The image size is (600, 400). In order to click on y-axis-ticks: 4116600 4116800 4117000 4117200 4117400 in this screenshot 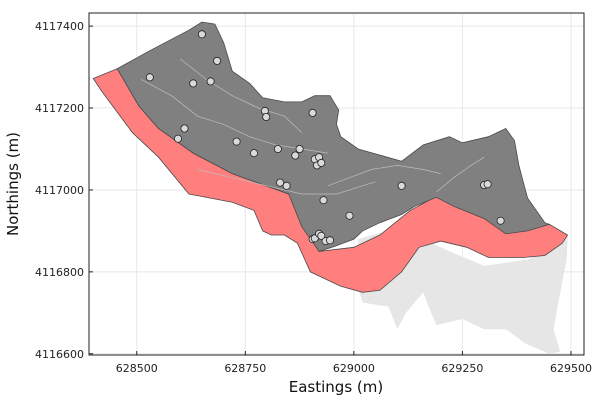, I will do `click(64, 190)`.